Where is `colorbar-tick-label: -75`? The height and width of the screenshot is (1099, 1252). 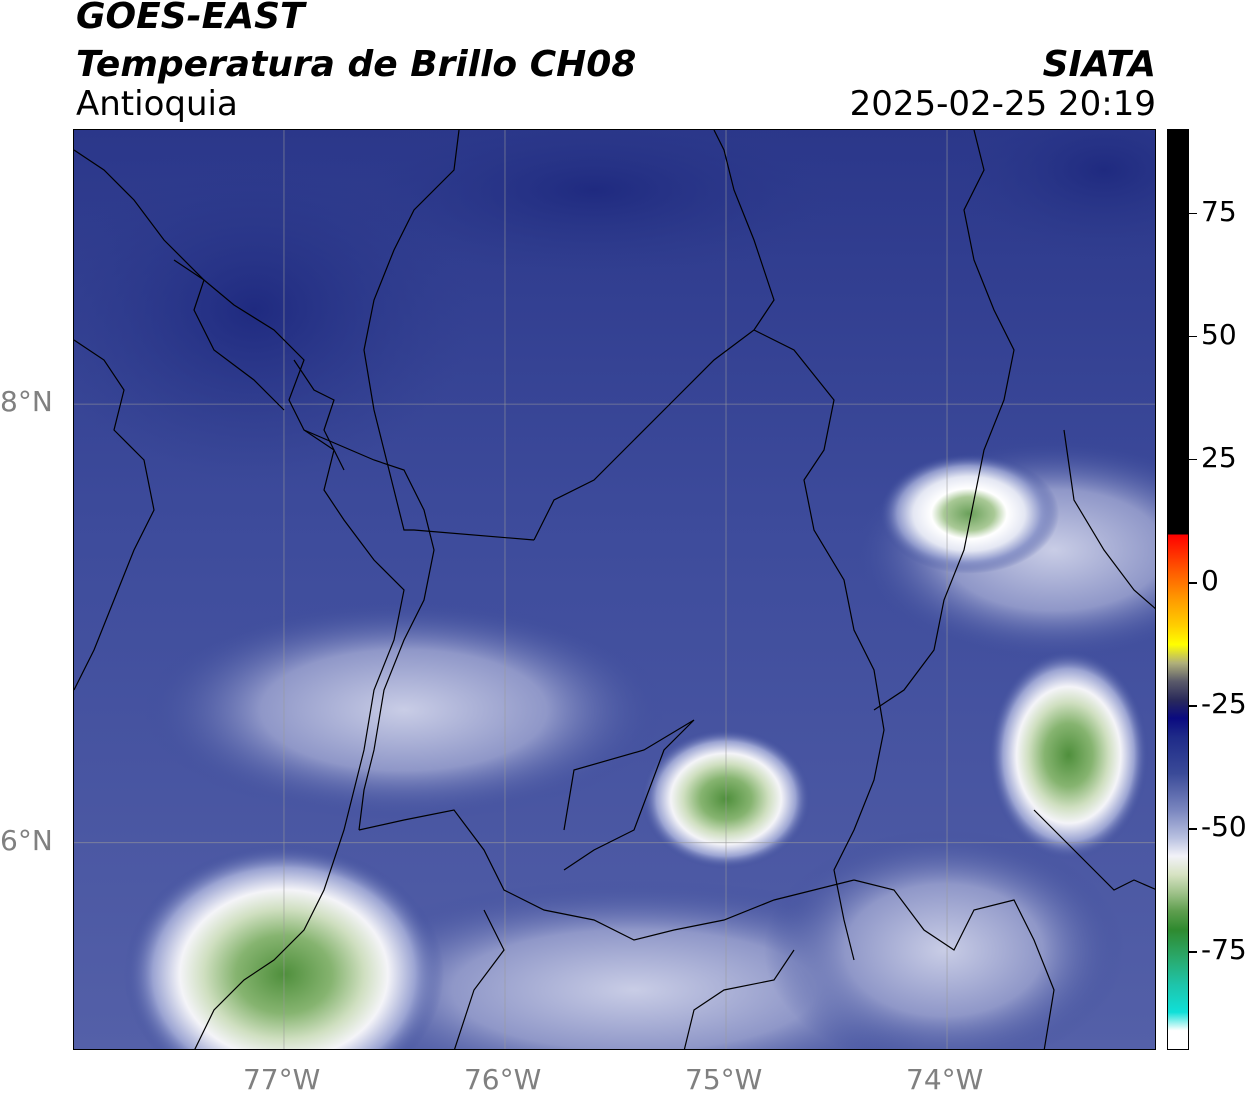 colorbar-tick-label: -75 is located at coordinates (1224, 950).